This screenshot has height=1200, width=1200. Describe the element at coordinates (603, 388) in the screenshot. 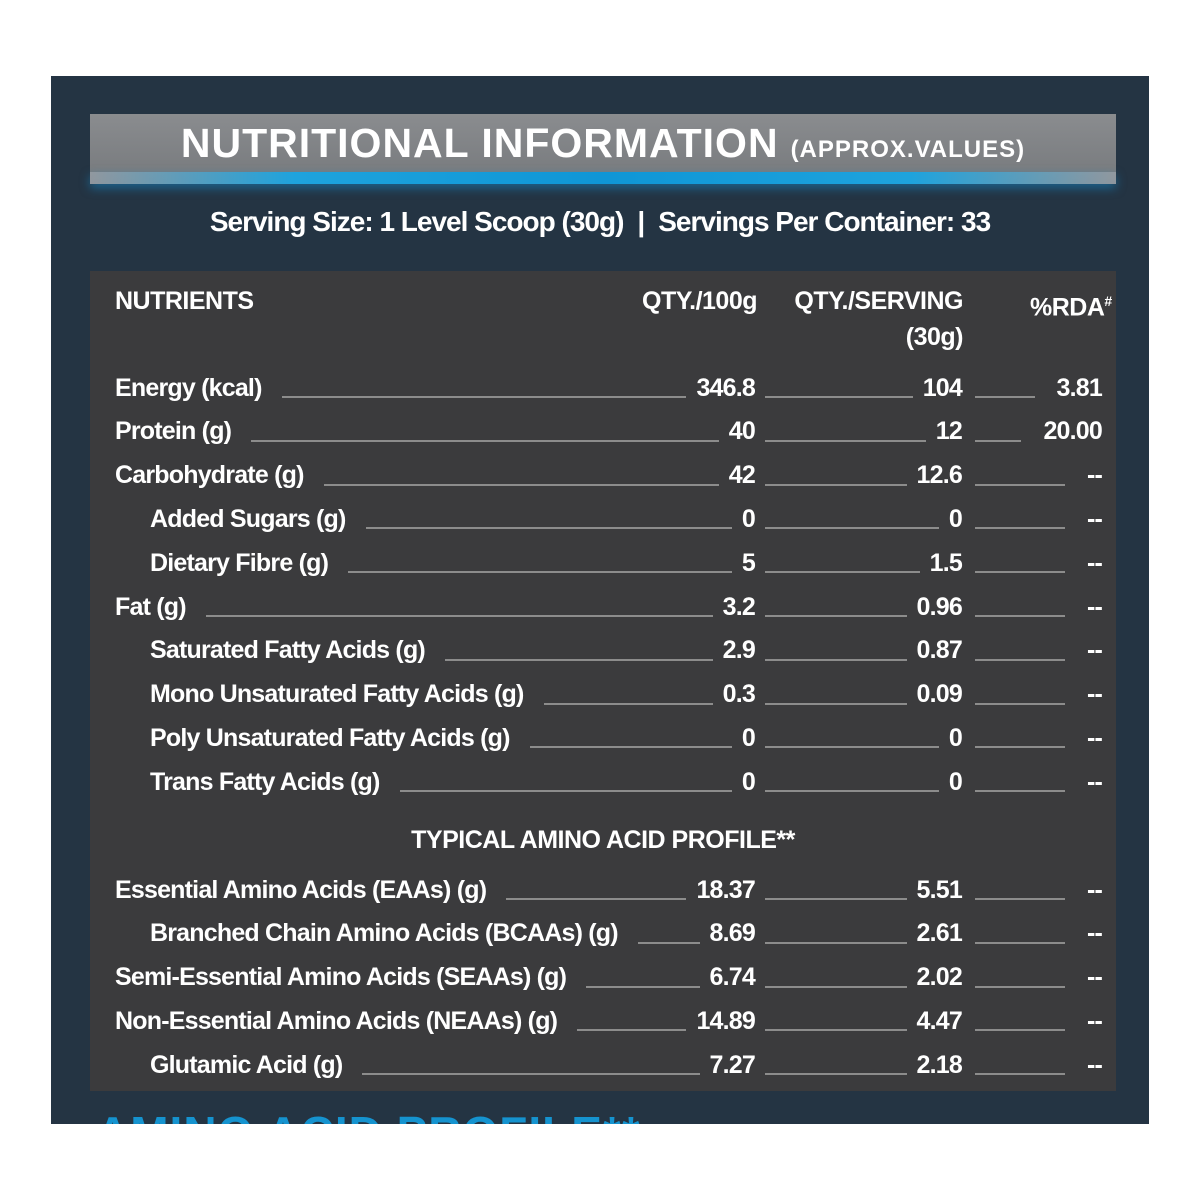

I see `table-row: Energy (kcal) 346.8 104 3.81` at that location.